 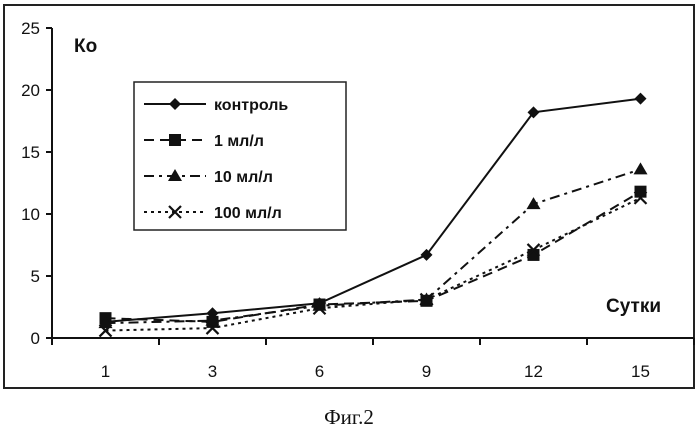 I want to click on data-point, so click(x=641, y=192).